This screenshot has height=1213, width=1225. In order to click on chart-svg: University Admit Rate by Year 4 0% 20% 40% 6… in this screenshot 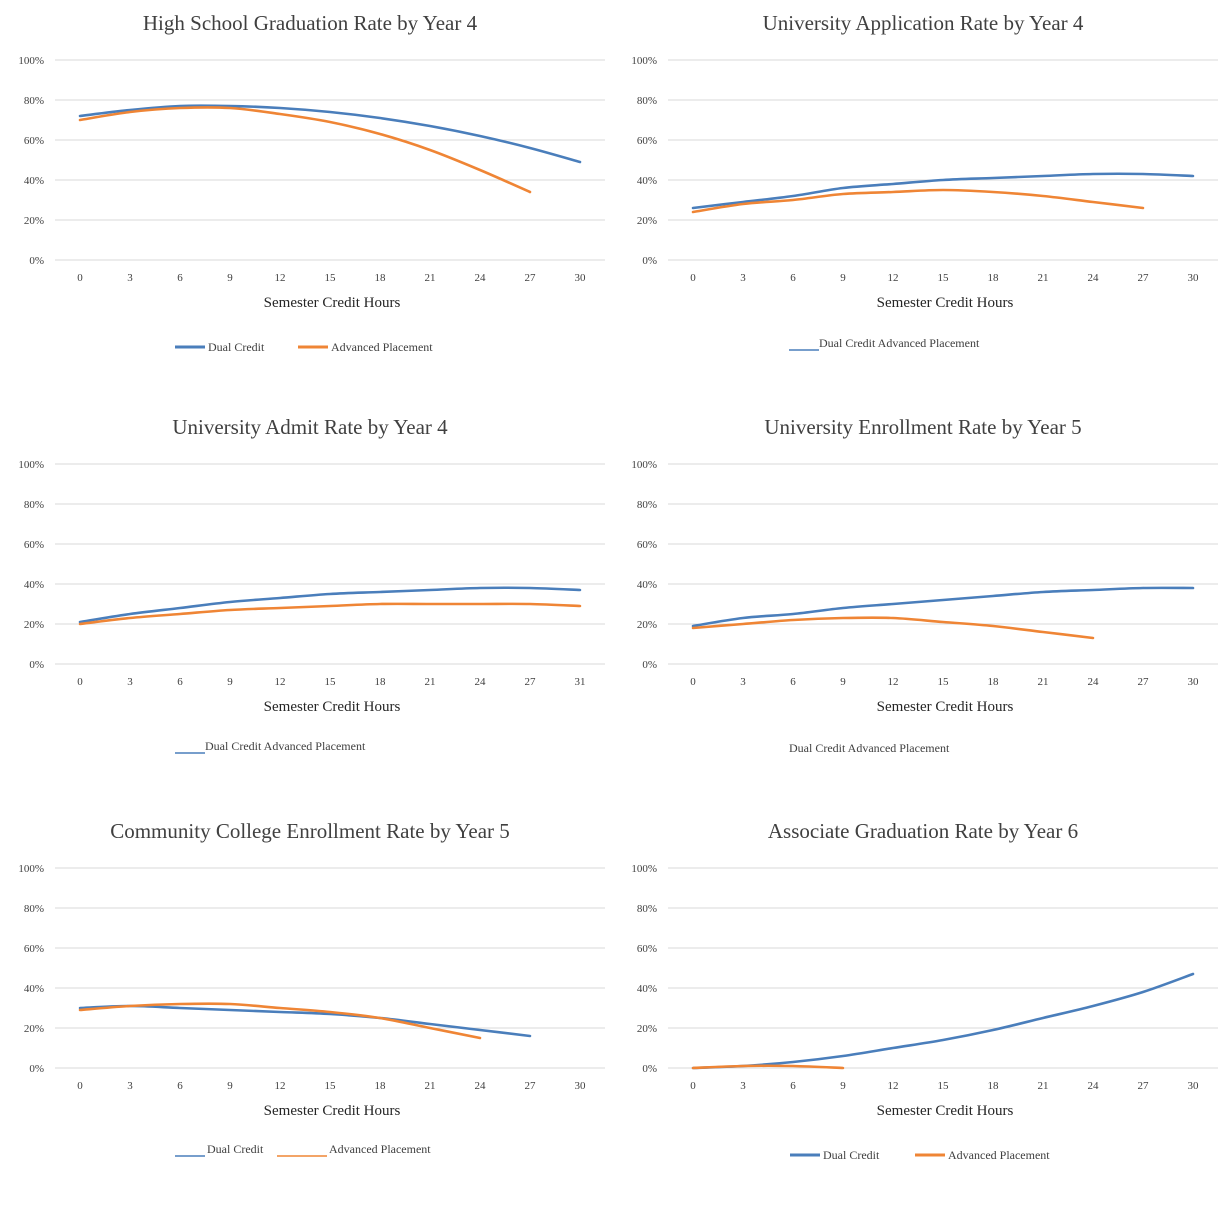, I will do `click(311, 584)`.